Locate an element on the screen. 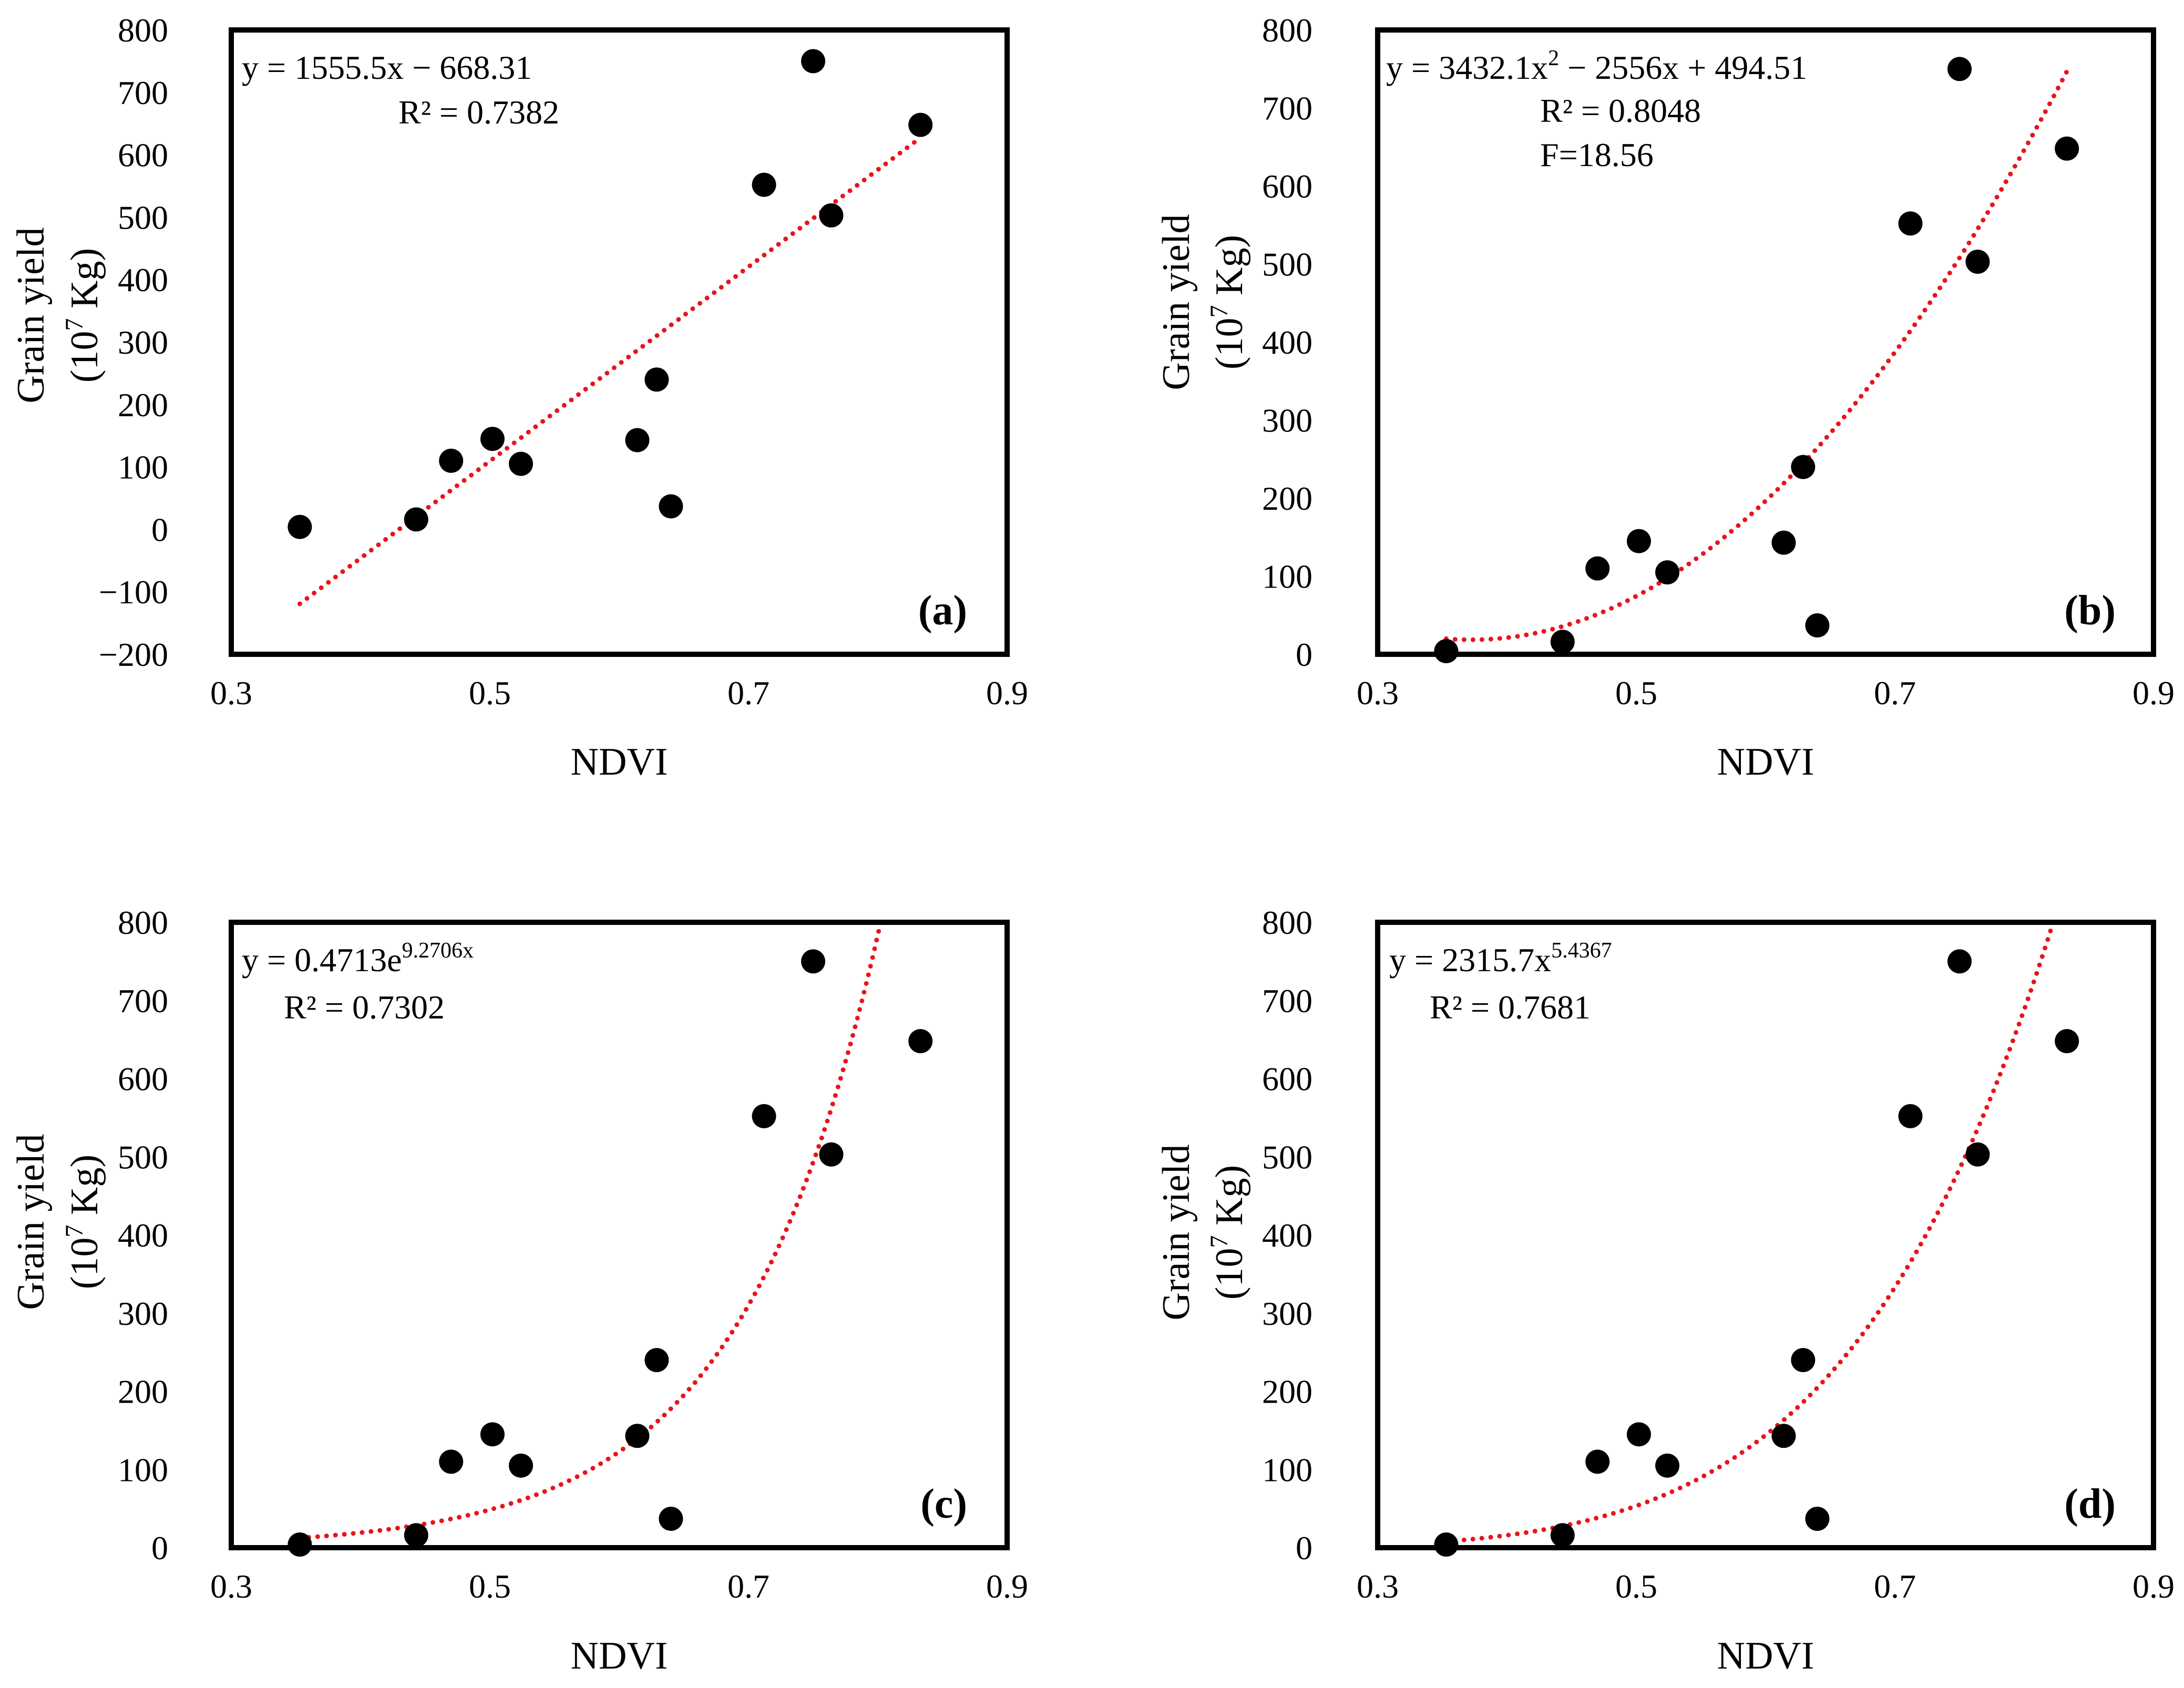 This screenshot has width=2184, height=1688. trendline-equation: y = 1555.5x − 668.31 is located at coordinates (387, 67).